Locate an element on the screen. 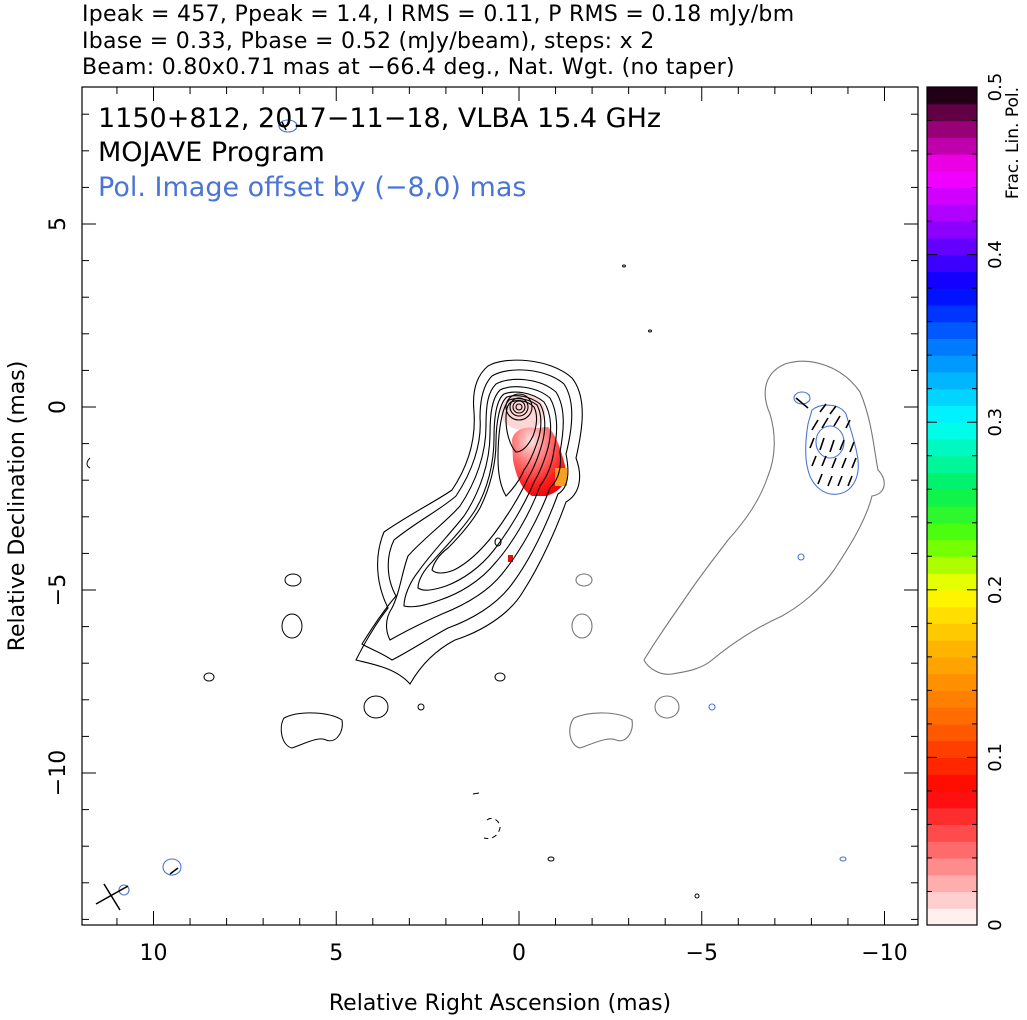 The width and height of the screenshot is (1027, 1020). stokes-i-contours is located at coordinates (469, 522).